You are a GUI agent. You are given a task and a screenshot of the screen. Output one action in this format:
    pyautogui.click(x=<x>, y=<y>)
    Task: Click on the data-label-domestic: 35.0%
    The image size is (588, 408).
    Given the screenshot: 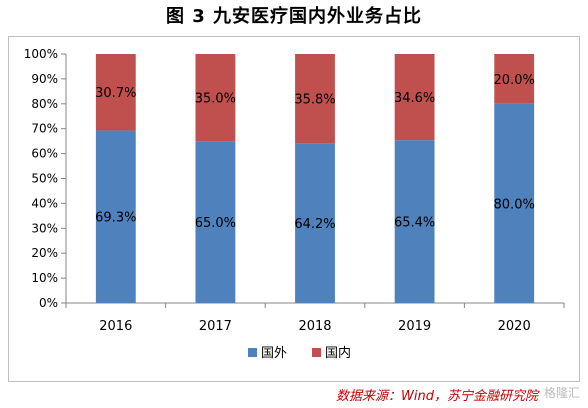 What is the action you would take?
    pyautogui.click(x=215, y=99)
    